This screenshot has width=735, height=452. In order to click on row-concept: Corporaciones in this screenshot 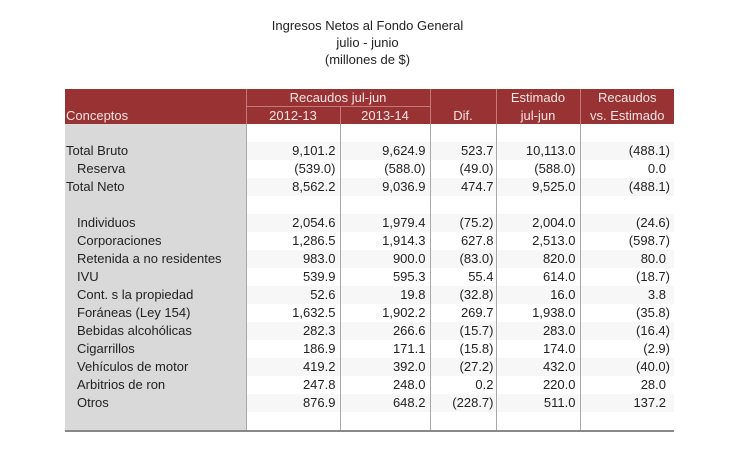, I will do `click(155, 241)`.